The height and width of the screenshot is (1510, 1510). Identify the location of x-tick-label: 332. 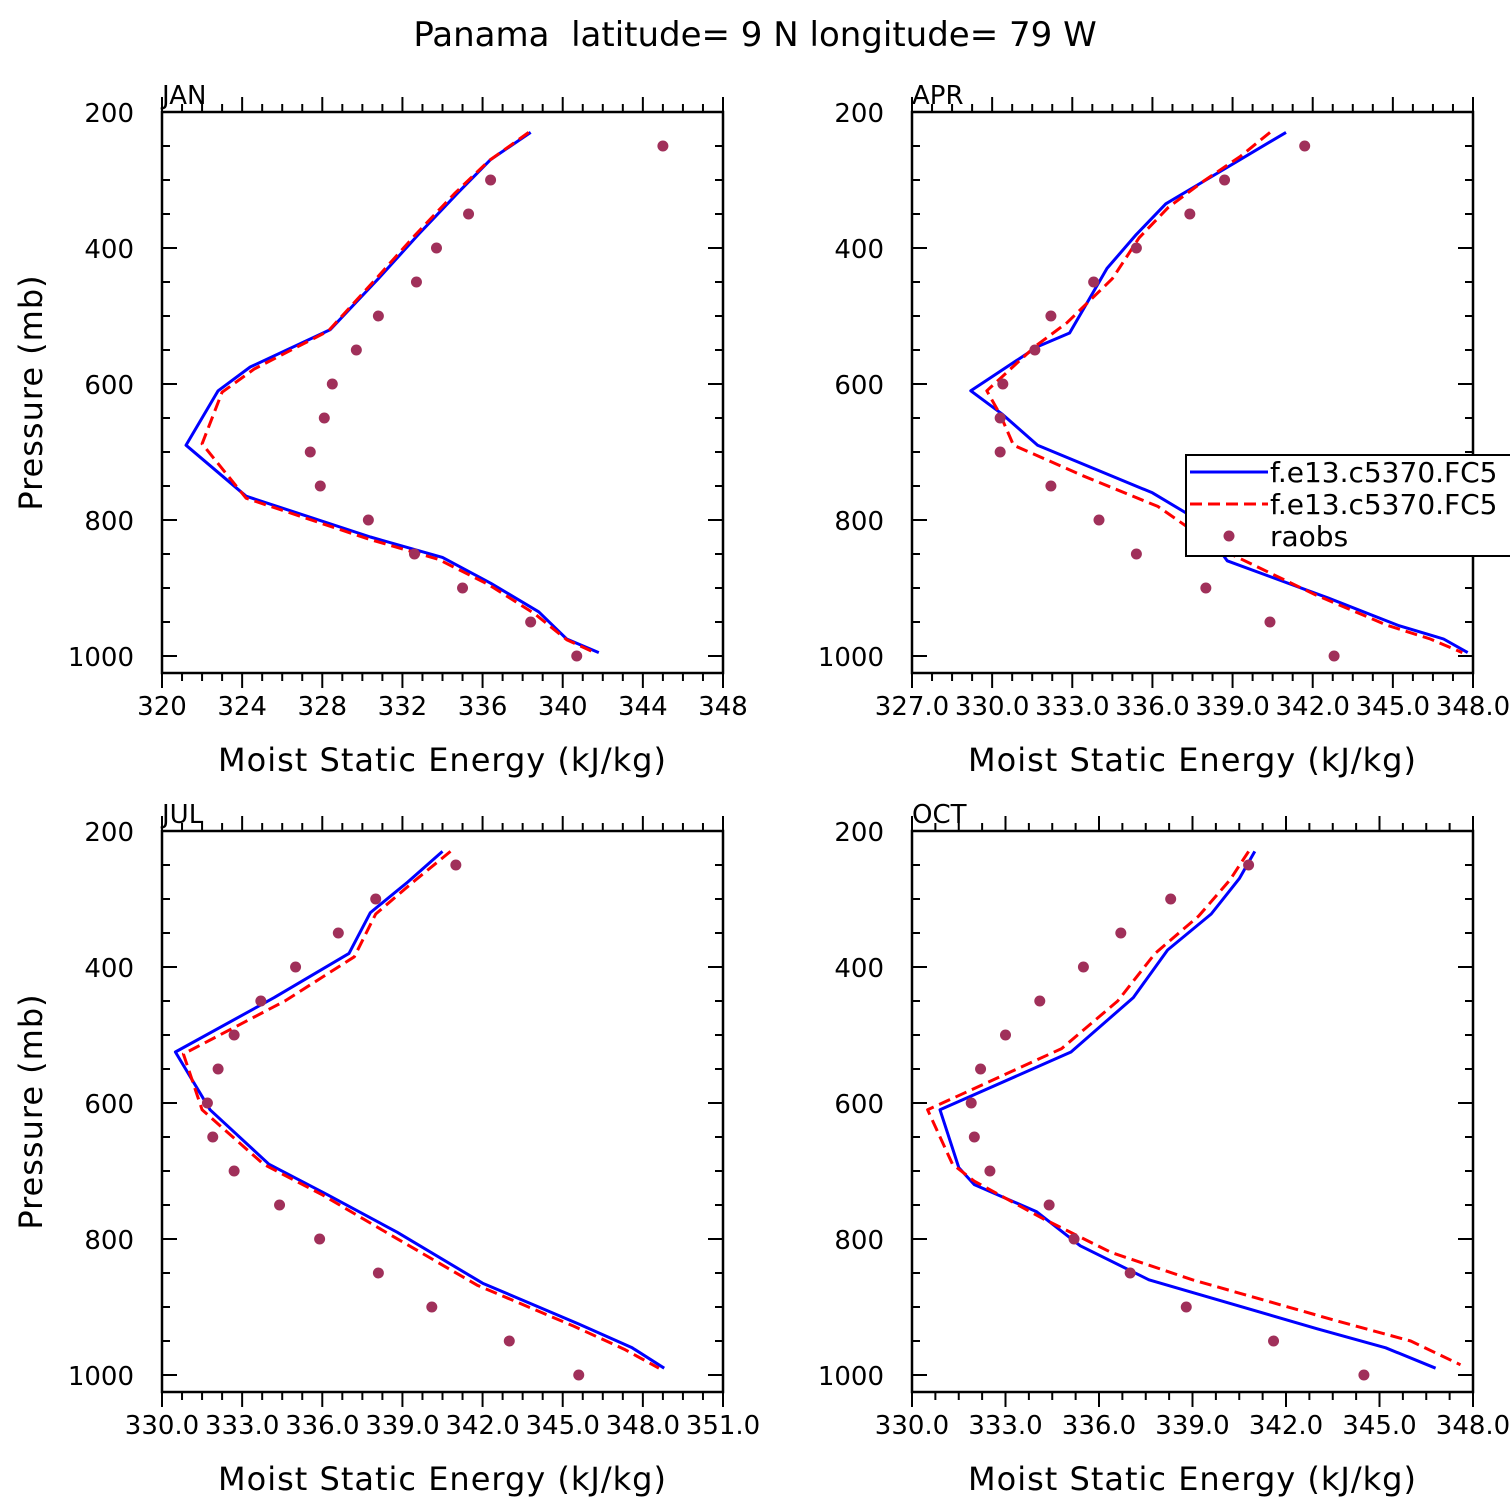
(403, 707).